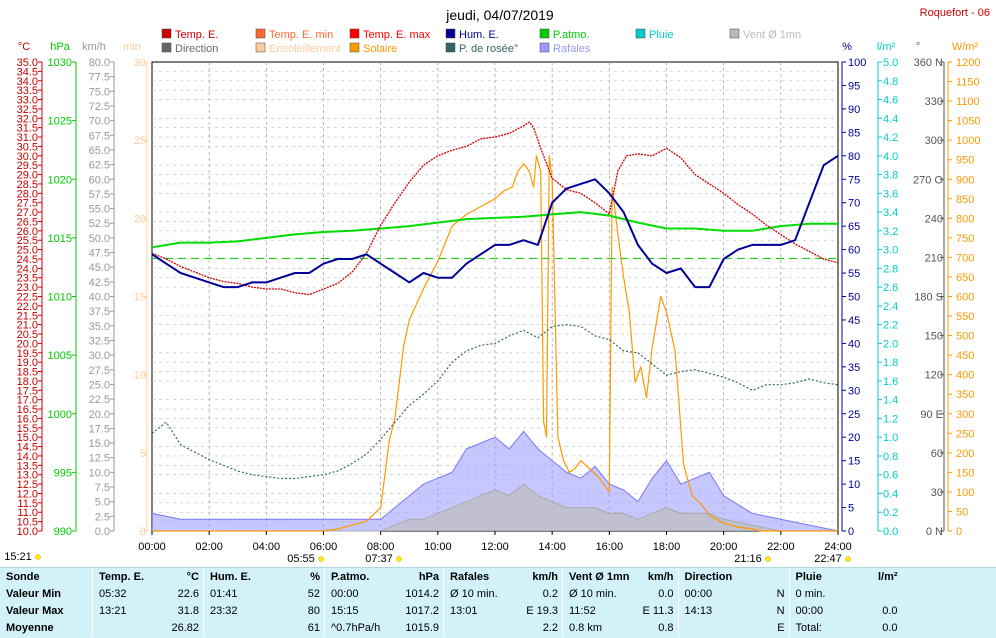 Image resolution: width=996 pixels, height=638 pixels. I want to click on direction-tick-label: 300, so click(934, 141).